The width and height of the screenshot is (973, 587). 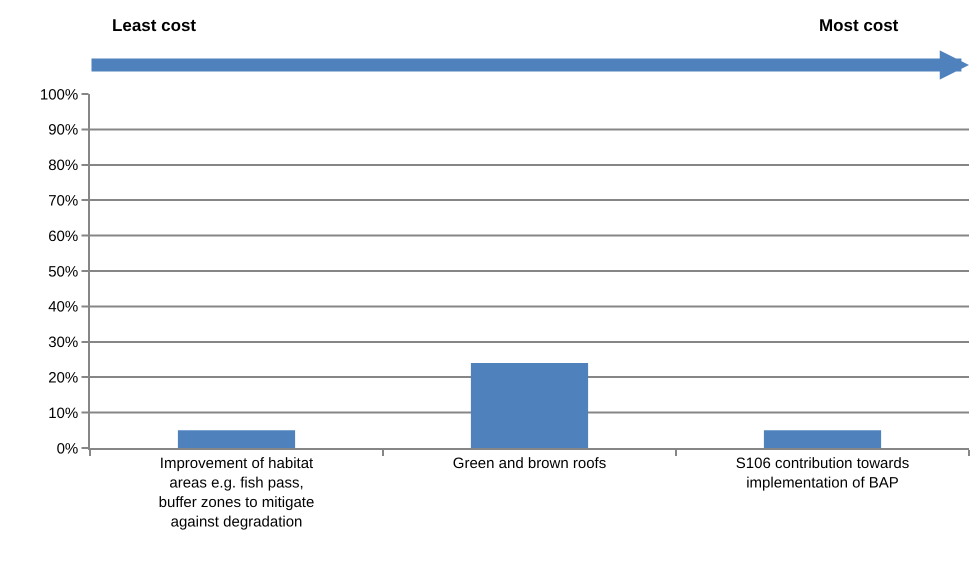 What do you see at coordinates (67, 449) in the screenshot?
I see `y-tick-label: 0%` at bounding box center [67, 449].